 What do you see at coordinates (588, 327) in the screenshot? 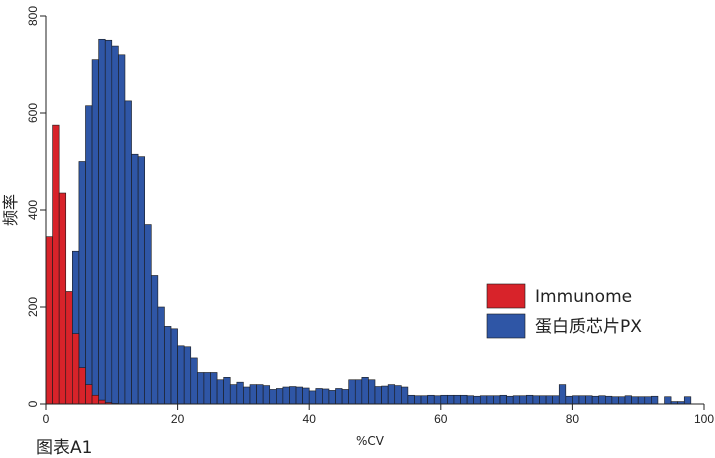
I see `legend-label: 蛋白质芯片PX` at bounding box center [588, 327].